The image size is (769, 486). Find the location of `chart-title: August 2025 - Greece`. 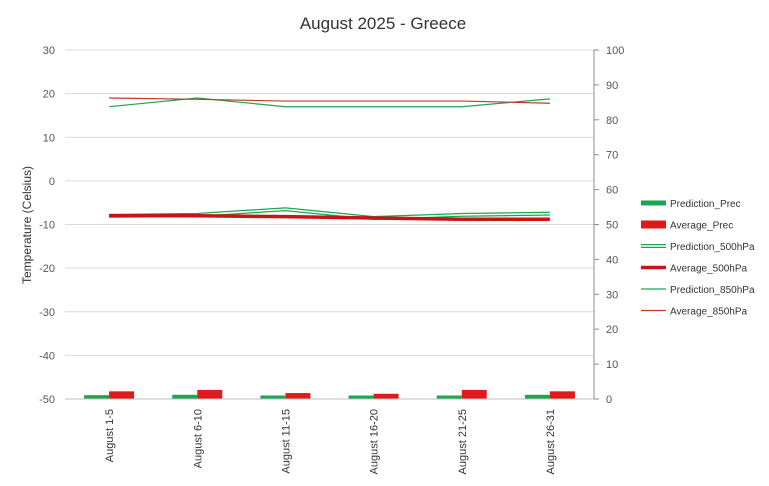

chart-title: August 2025 - Greece is located at coordinates (383, 23).